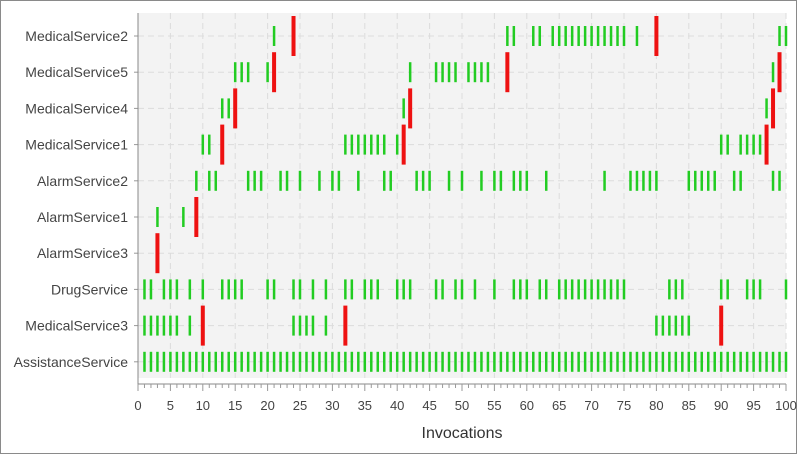 Image resolution: width=797 pixels, height=455 pixels. What do you see at coordinates (527, 405) in the screenshot?
I see `x-tick-label: 60` at bounding box center [527, 405].